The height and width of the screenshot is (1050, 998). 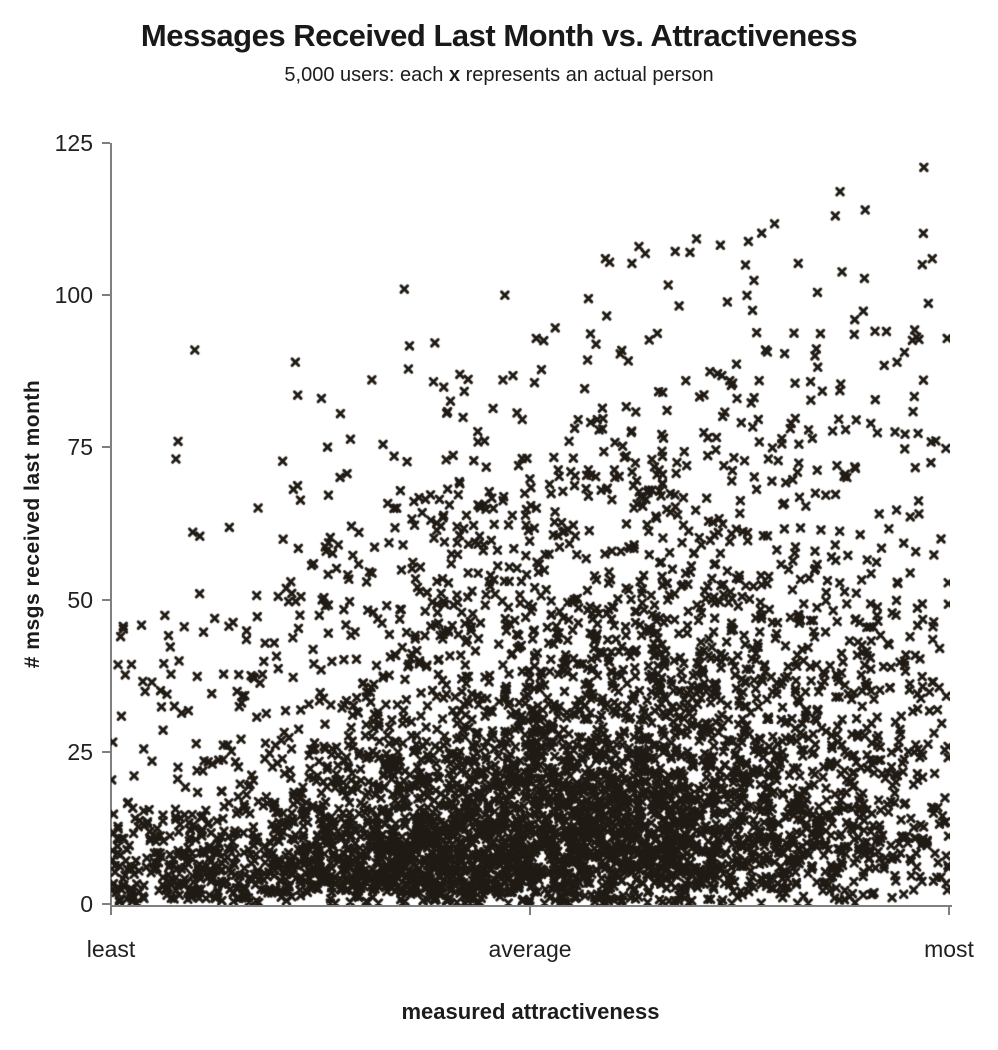 What do you see at coordinates (587, 75) in the screenshot?
I see `chart-subtitle-suffix: represents an actual person` at bounding box center [587, 75].